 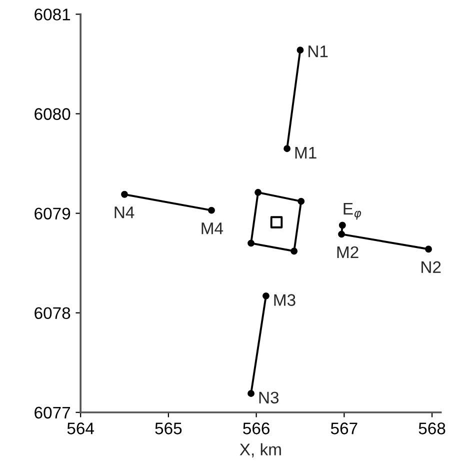 What do you see at coordinates (52, 412) in the screenshot?
I see `y-tick-label: 6077` at bounding box center [52, 412].